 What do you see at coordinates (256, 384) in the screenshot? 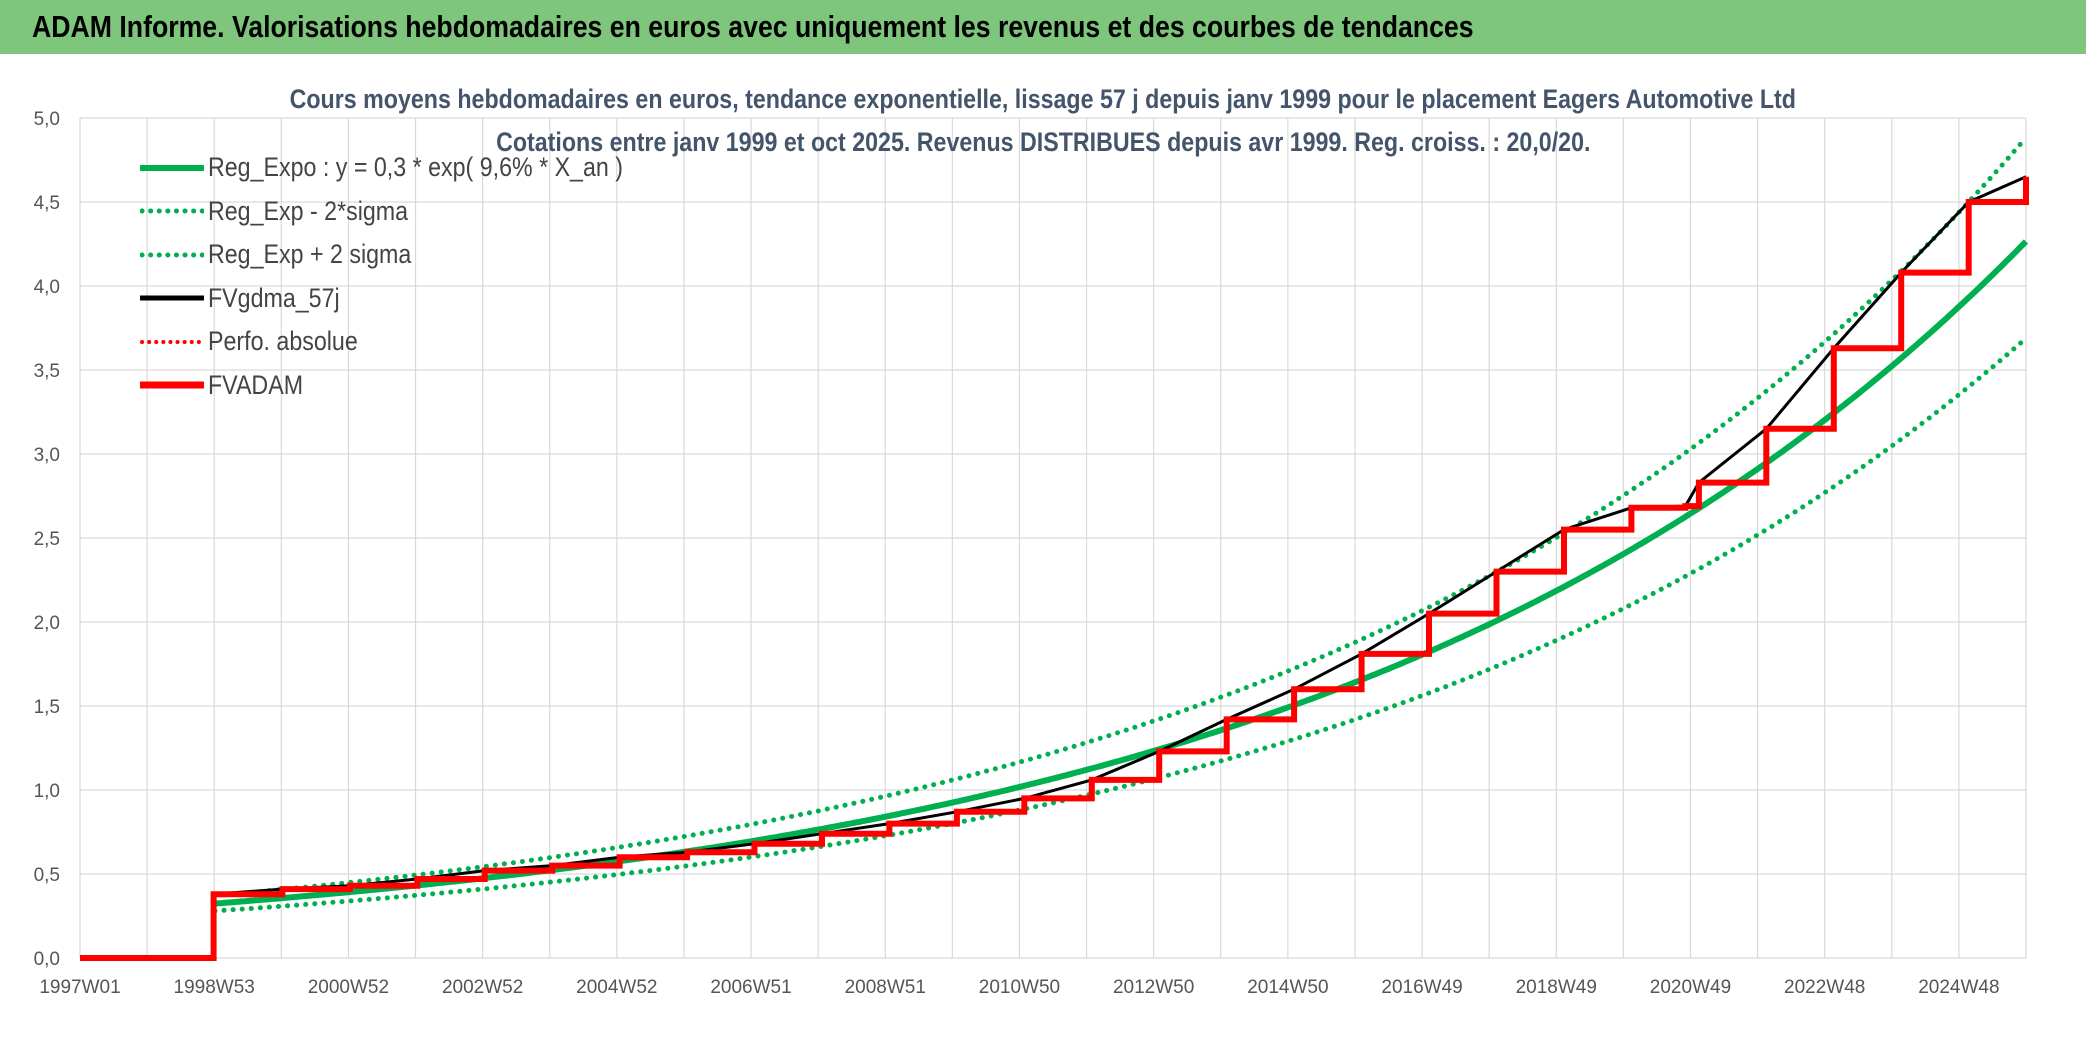
I see `legend-label: FVADAM` at bounding box center [256, 384].